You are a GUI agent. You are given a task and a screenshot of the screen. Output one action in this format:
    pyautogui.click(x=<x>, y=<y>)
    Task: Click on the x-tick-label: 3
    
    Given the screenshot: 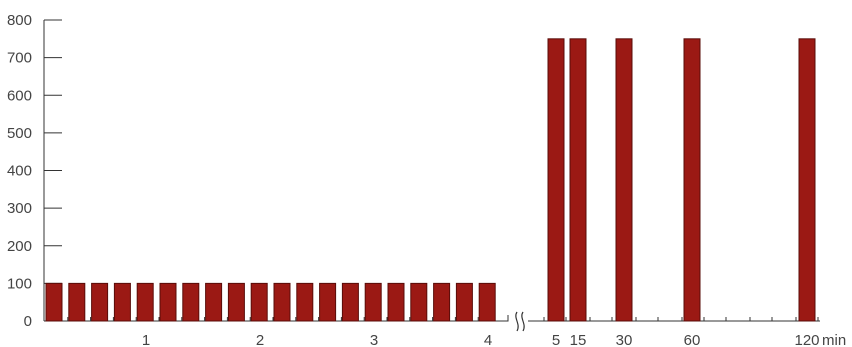 What is the action you would take?
    pyautogui.click(x=374, y=339)
    